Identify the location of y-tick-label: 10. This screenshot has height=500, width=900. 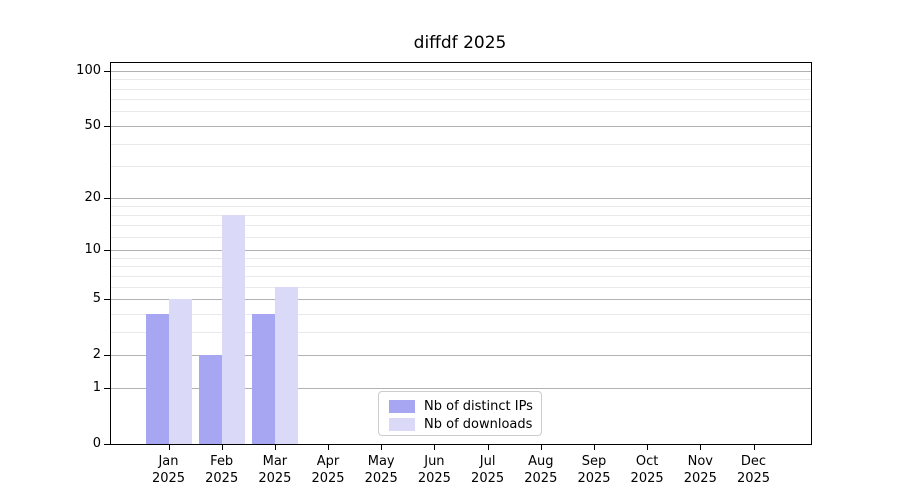
(92, 249).